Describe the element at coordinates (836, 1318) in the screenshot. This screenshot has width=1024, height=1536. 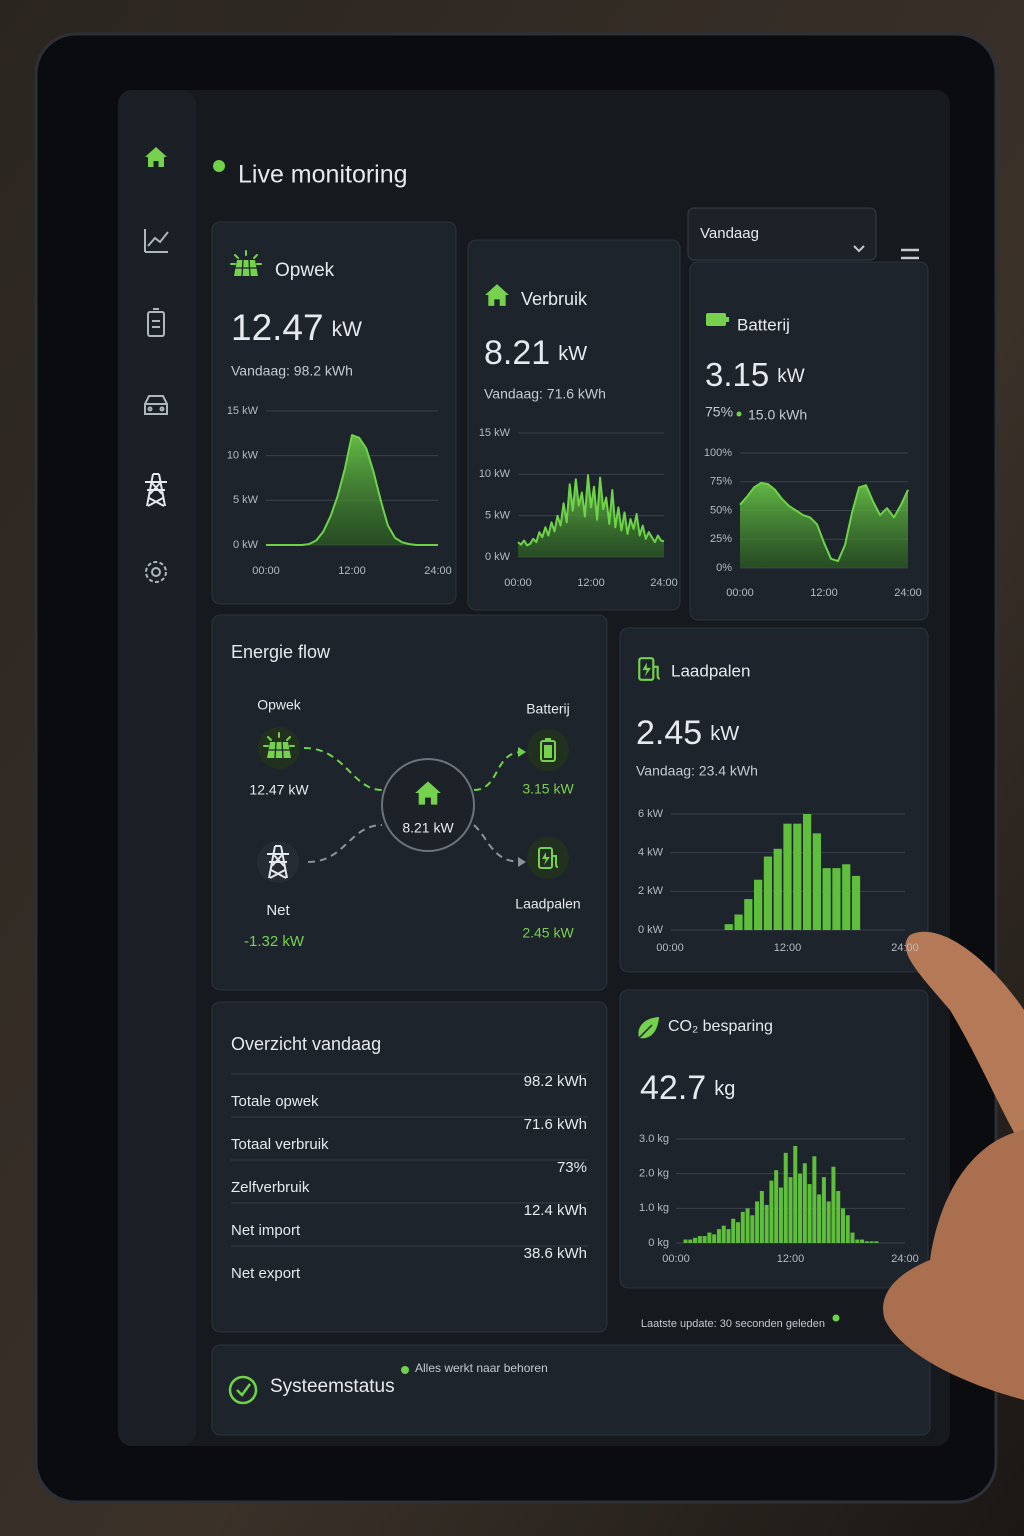
I see `update-dot` at that location.